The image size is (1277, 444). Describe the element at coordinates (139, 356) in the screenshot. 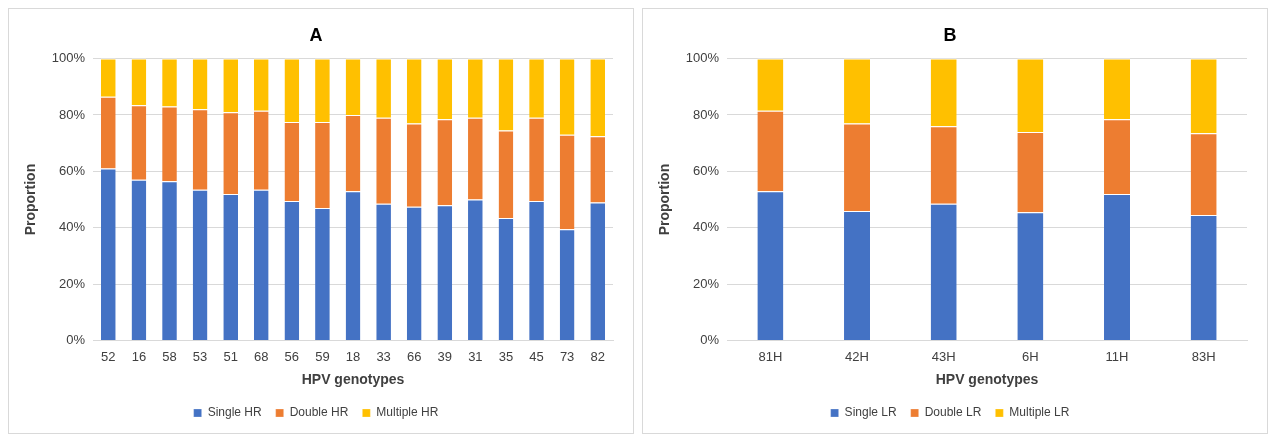

I see `x-tick-label: 16` at that location.